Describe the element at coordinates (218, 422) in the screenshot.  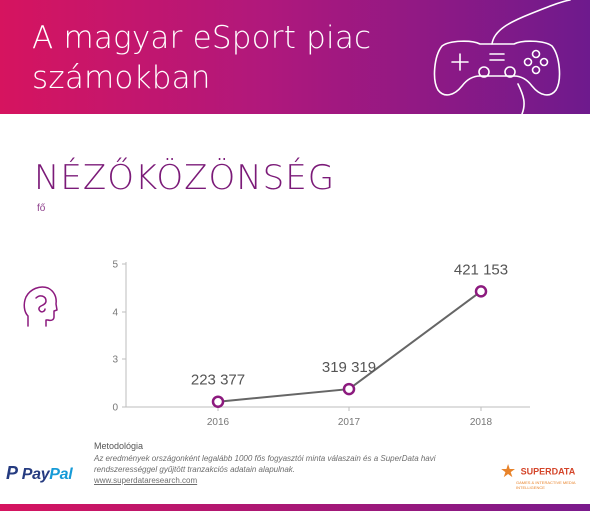
I see `x-tick-label: 2016` at that location.